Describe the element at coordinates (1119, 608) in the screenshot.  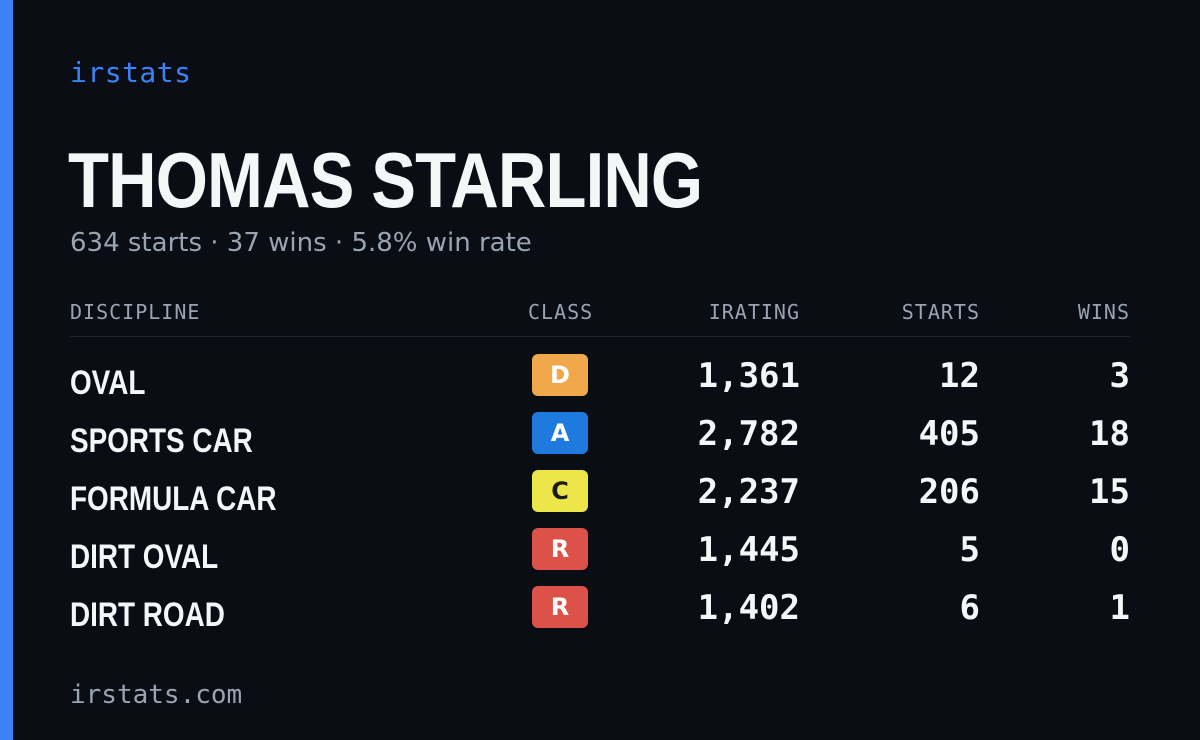
I see `wins-value: 1` at that location.